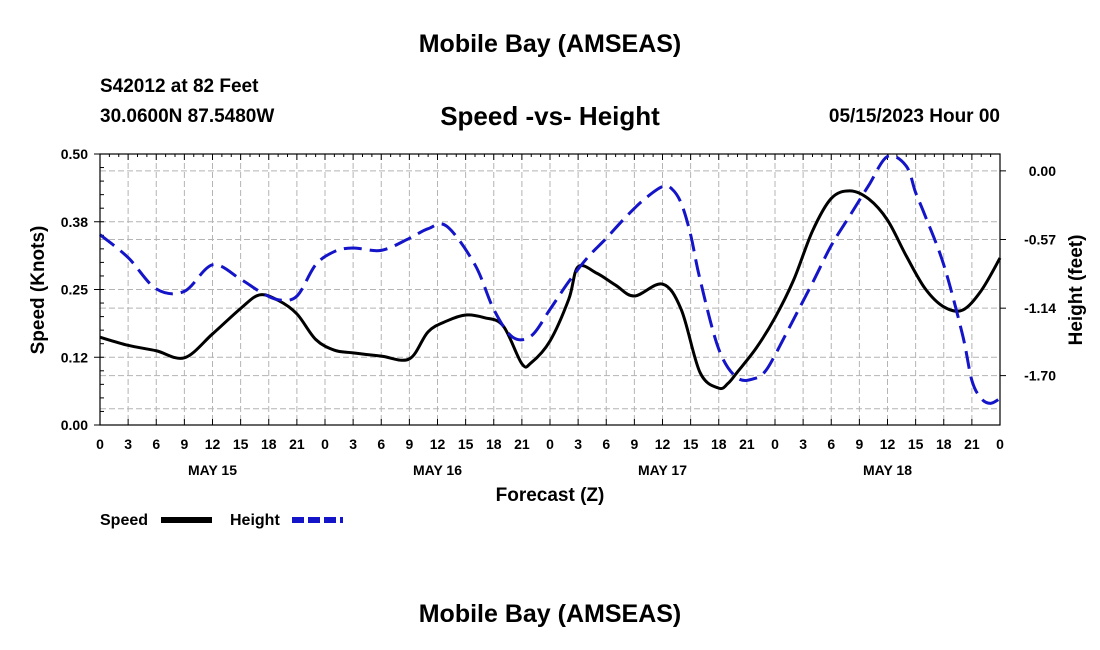 The width and height of the screenshot is (1100, 650). What do you see at coordinates (550, 495) in the screenshot?
I see `x-axis-title: Forecast (Z)` at bounding box center [550, 495].